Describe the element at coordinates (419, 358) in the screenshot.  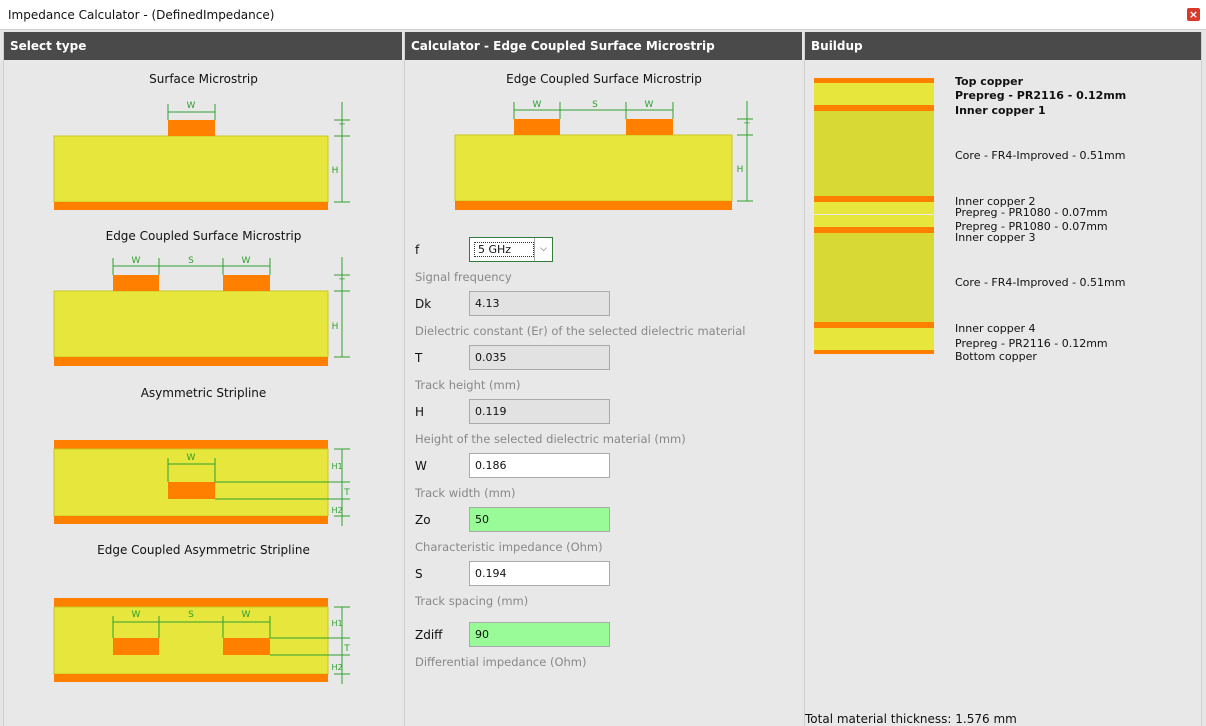
I see `t-label: T` at that location.